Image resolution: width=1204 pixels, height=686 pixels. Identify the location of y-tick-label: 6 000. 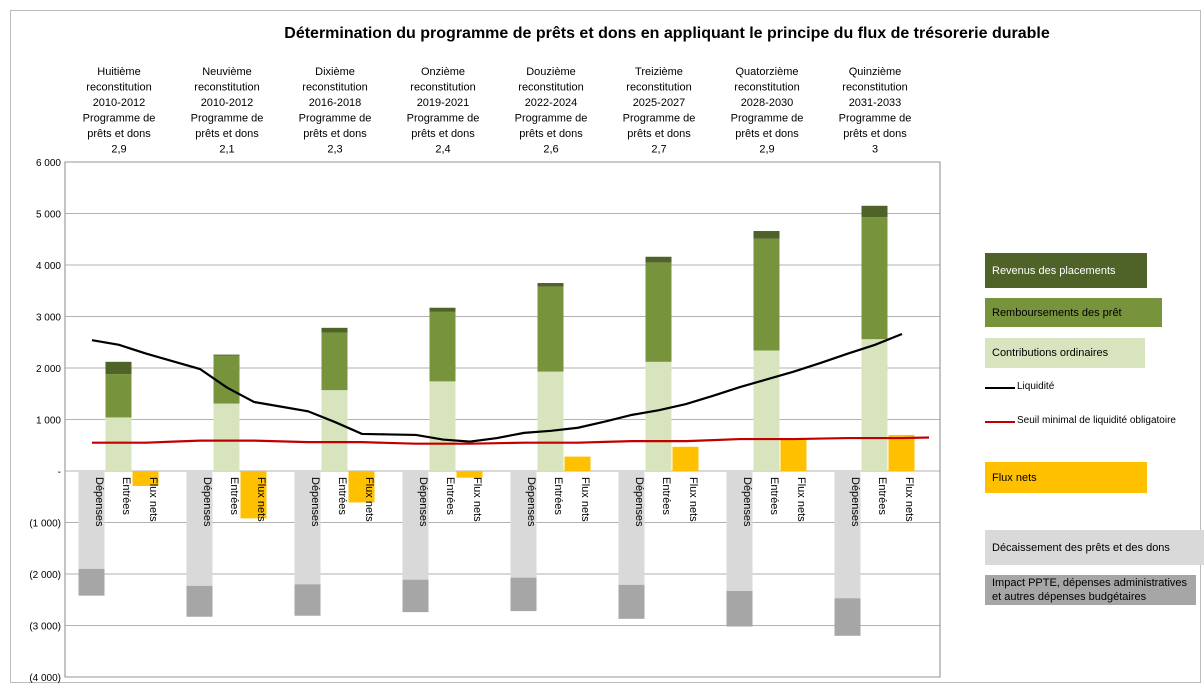
(48, 163).